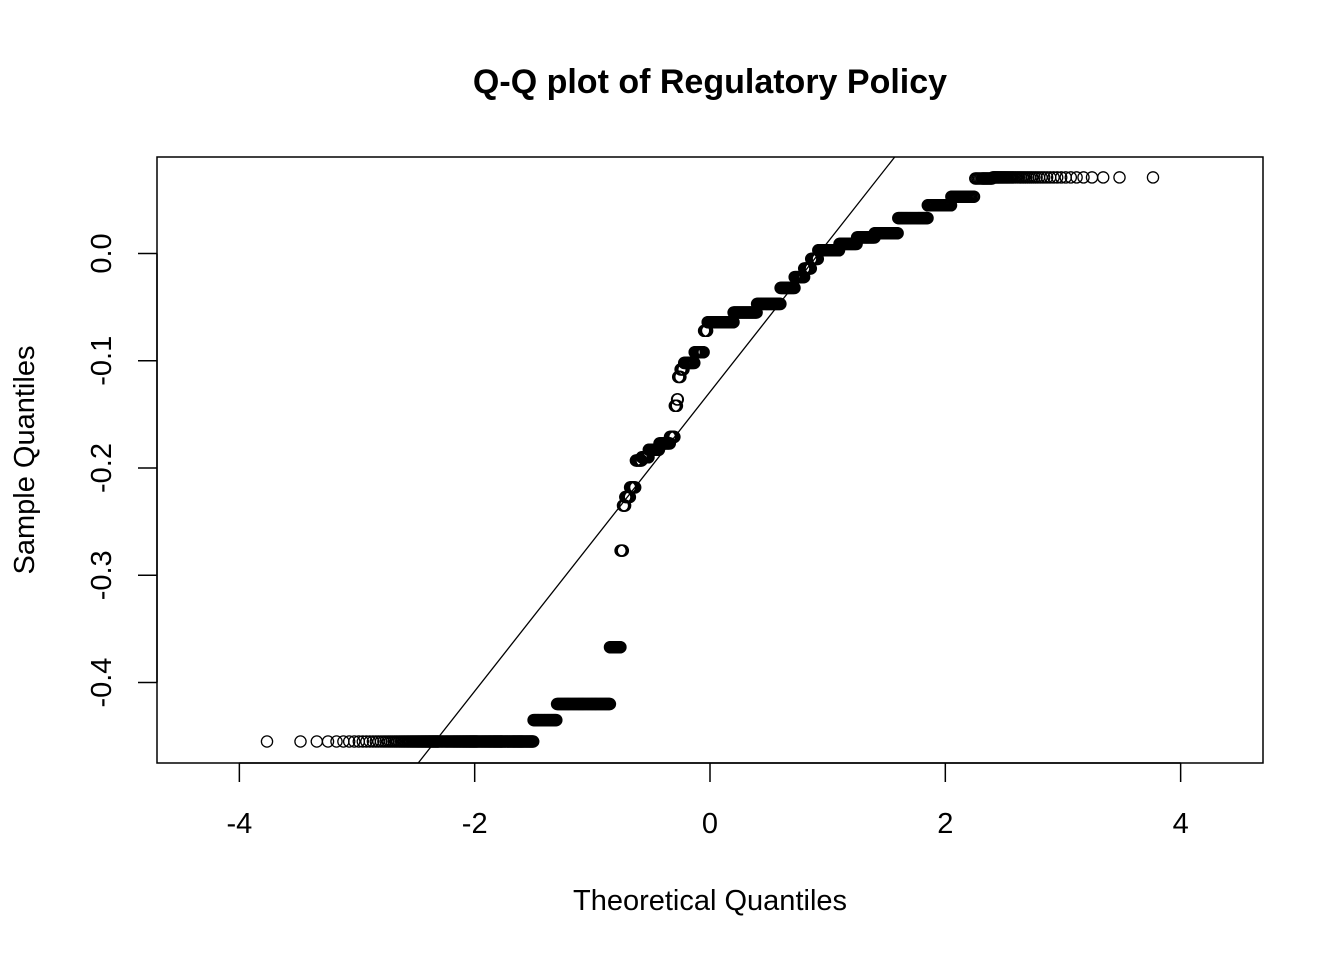 The image size is (1344, 960). What do you see at coordinates (102, 683) in the screenshot?
I see `y-tick-label: -0.4` at bounding box center [102, 683].